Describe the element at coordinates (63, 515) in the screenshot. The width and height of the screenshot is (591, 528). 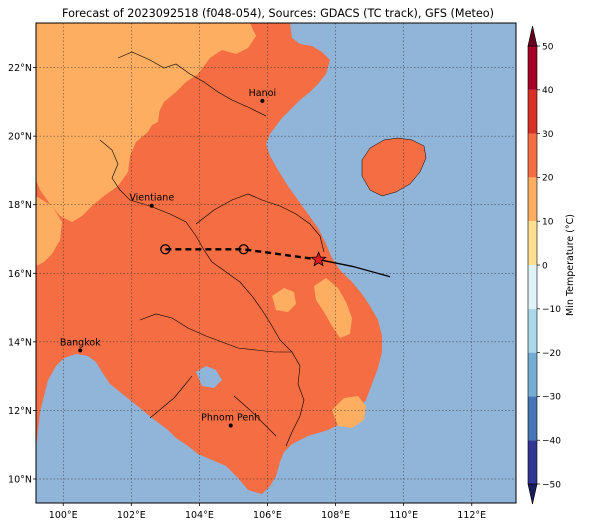
I see `lon-tick-label: 100°E` at that location.